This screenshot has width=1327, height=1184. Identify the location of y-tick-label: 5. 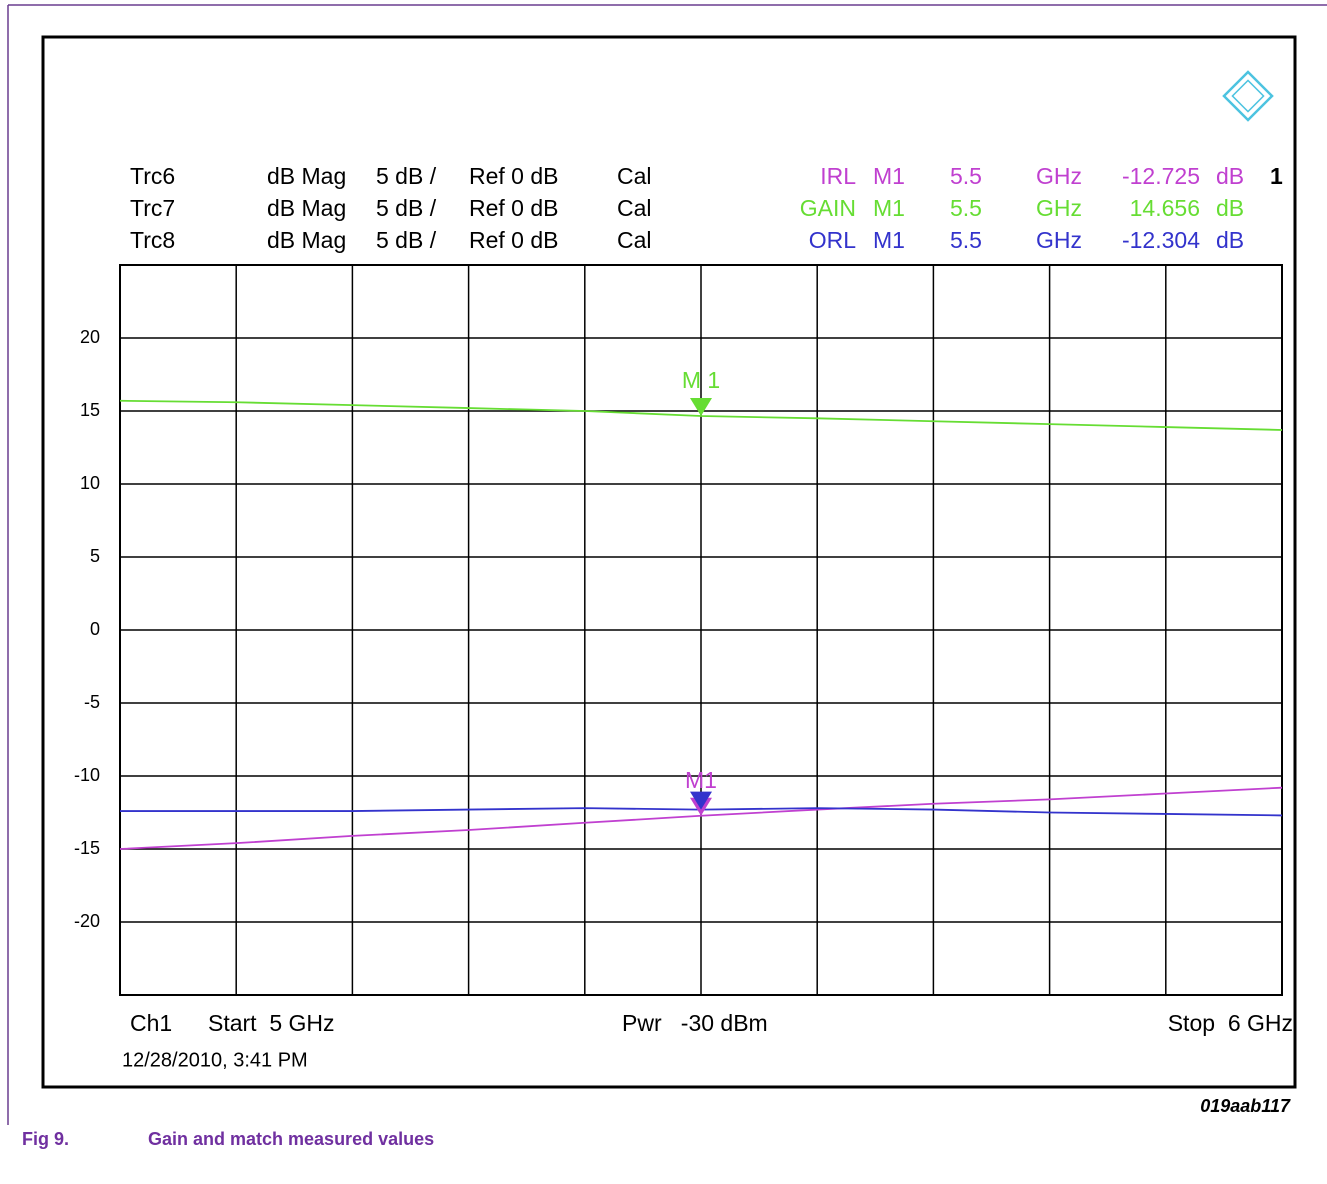
(95, 556).